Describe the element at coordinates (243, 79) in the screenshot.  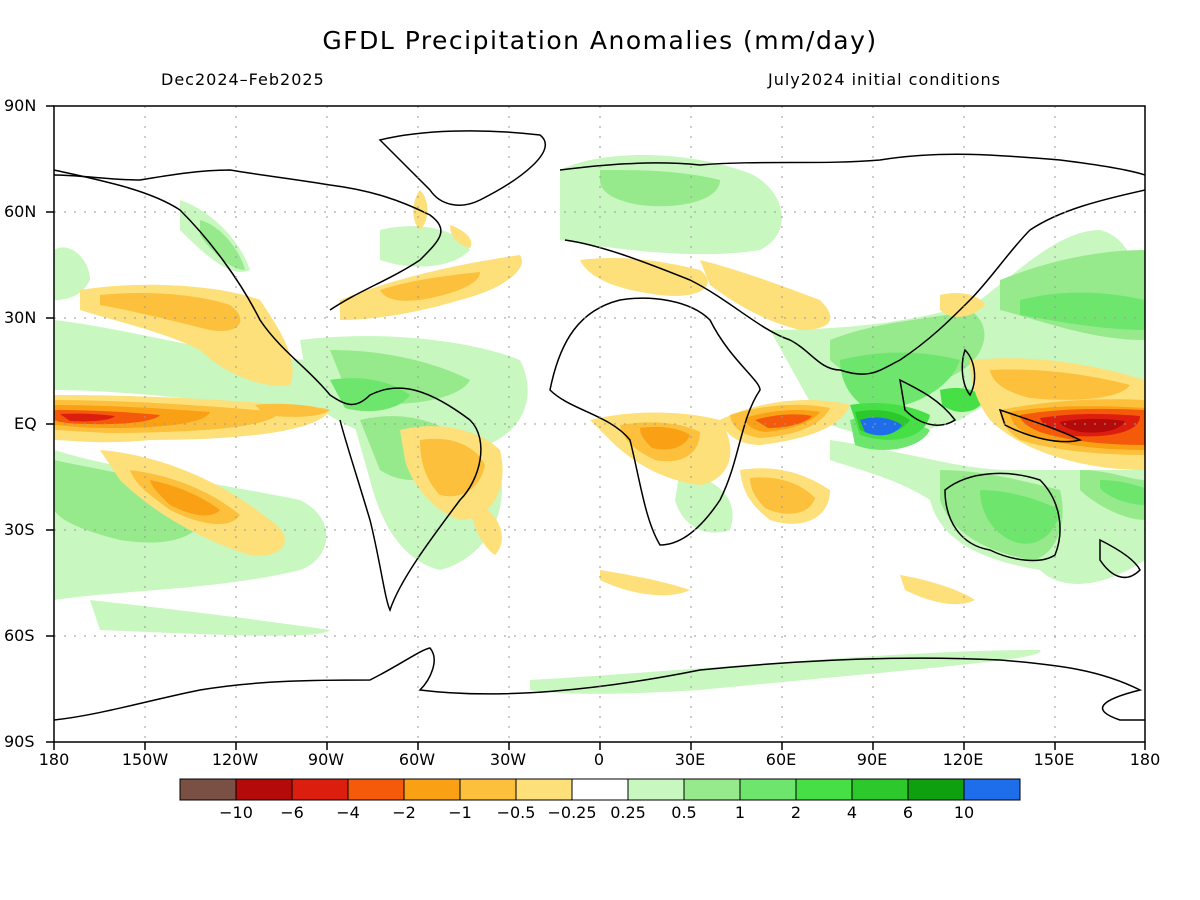
I see `forecast-period: Dec2024–Feb2025` at that location.